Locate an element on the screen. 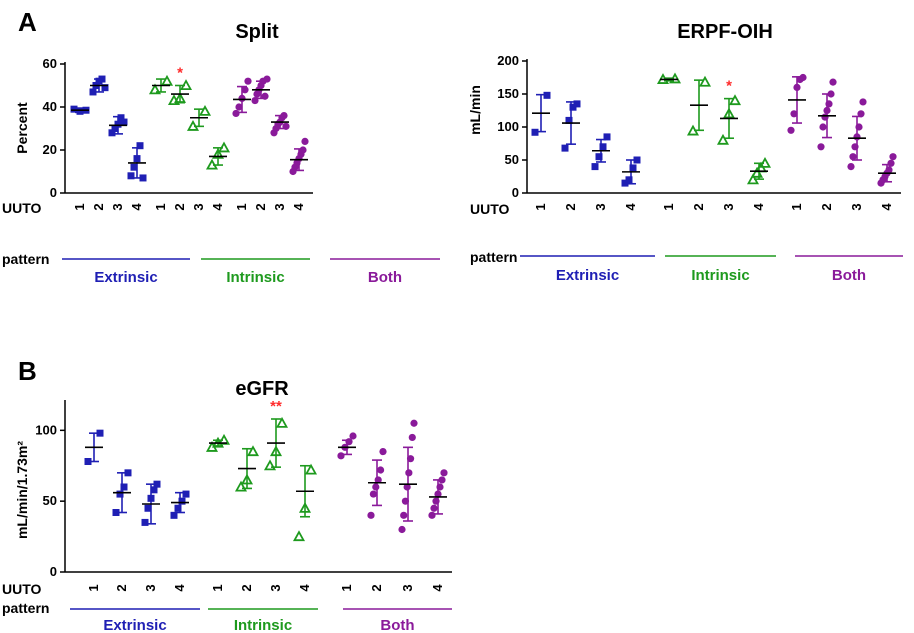 The width and height of the screenshot is (914, 633). uuto-label: UUTO is located at coordinates (22, 589).